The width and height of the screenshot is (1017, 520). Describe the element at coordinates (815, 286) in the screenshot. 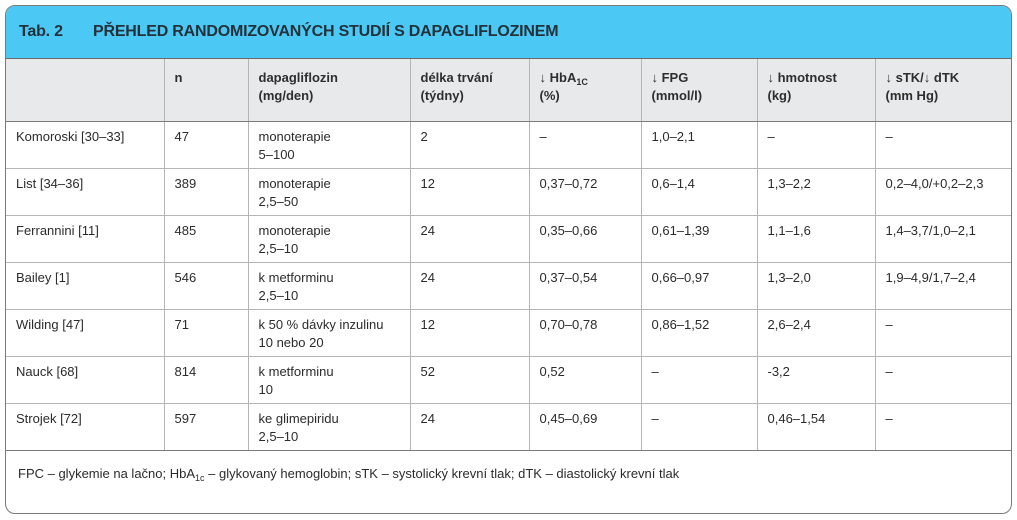

I see `cell-weight: 1,3–2,0` at that location.